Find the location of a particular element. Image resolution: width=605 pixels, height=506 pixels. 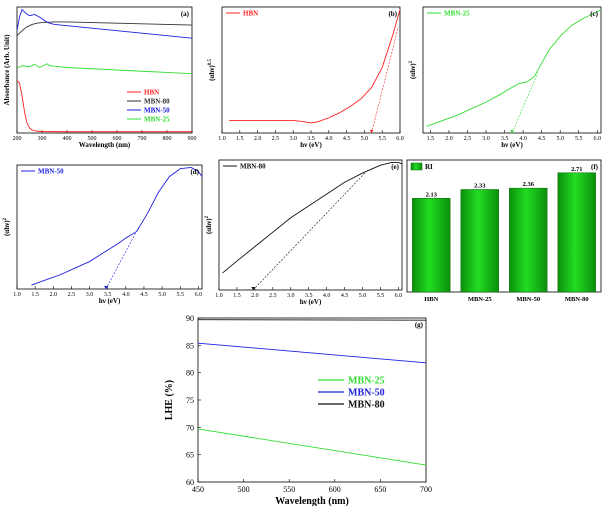

y-tick-label: 60 is located at coordinates (190, 482).